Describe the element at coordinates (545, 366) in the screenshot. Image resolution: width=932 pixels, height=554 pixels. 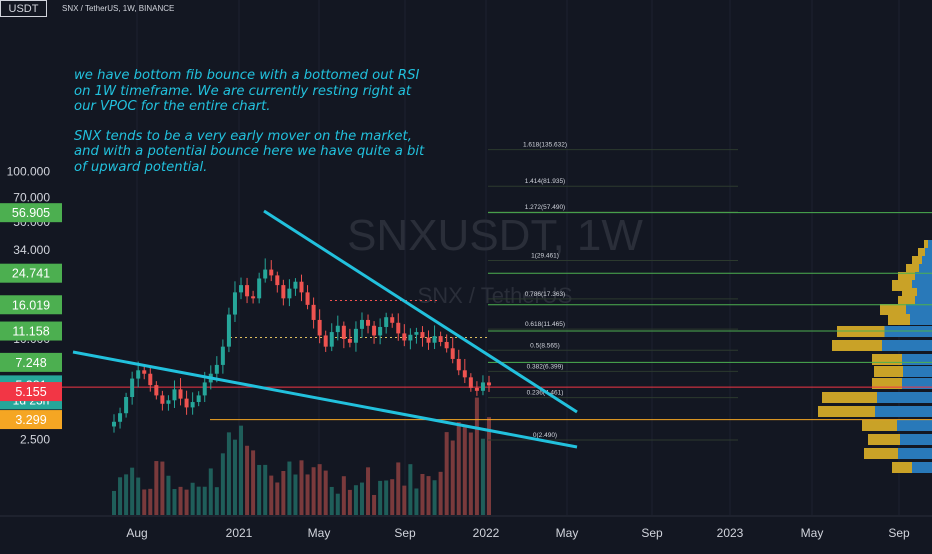
I see `fib-level-label: 0.382(6.399)` at that location.